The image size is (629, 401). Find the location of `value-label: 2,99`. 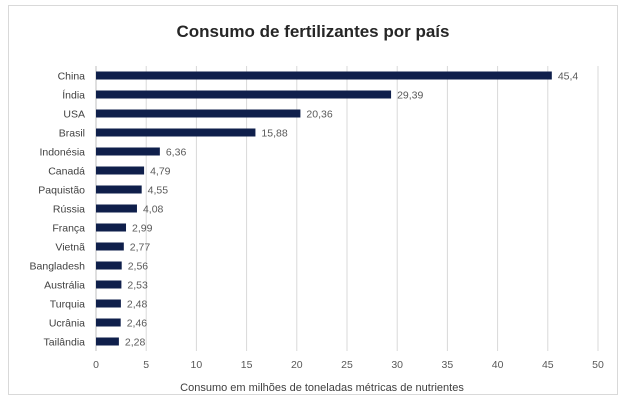

value-label: 2,99 is located at coordinates (142, 229).